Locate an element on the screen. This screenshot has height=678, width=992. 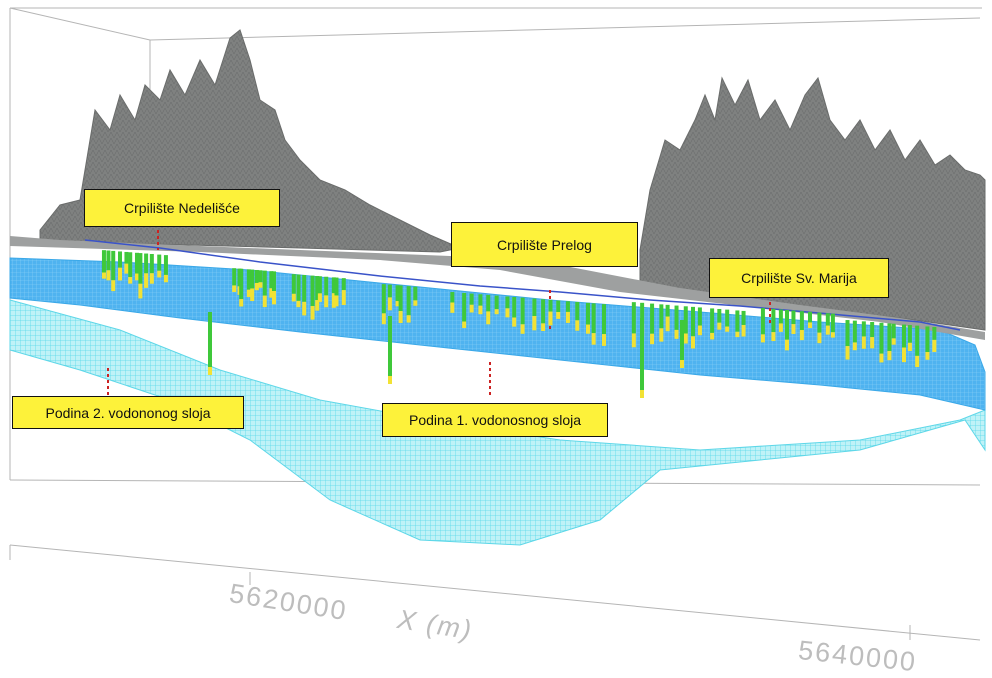
label-crpiliste-prelog: Crpilište Prelog is located at coordinates (544, 244).